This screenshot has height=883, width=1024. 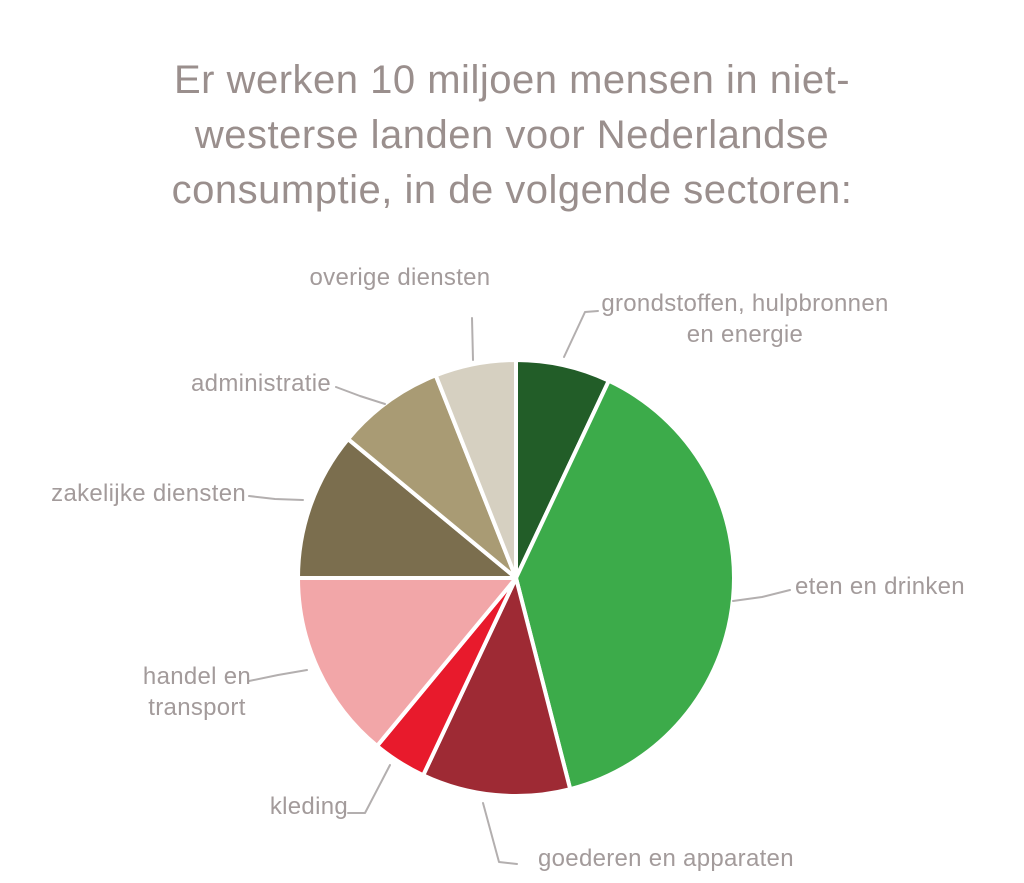 What do you see at coordinates (407, 662) in the screenshot?
I see `pie-slice-handel-en-transport` at bounding box center [407, 662].